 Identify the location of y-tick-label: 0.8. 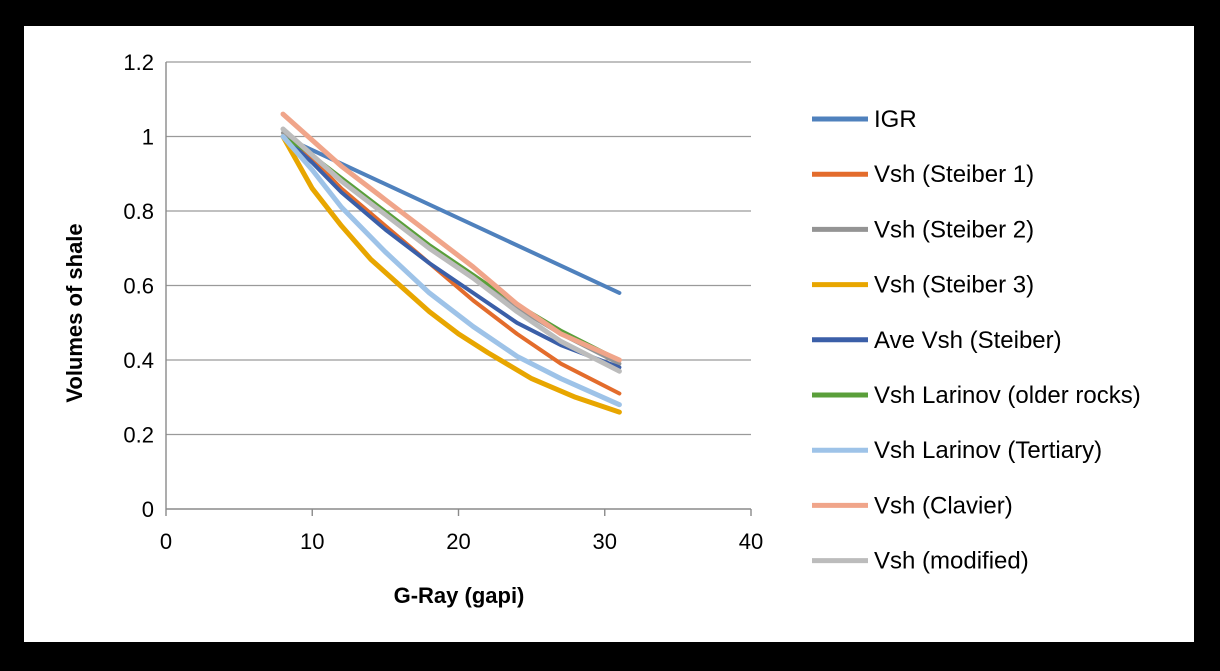
(138, 211).